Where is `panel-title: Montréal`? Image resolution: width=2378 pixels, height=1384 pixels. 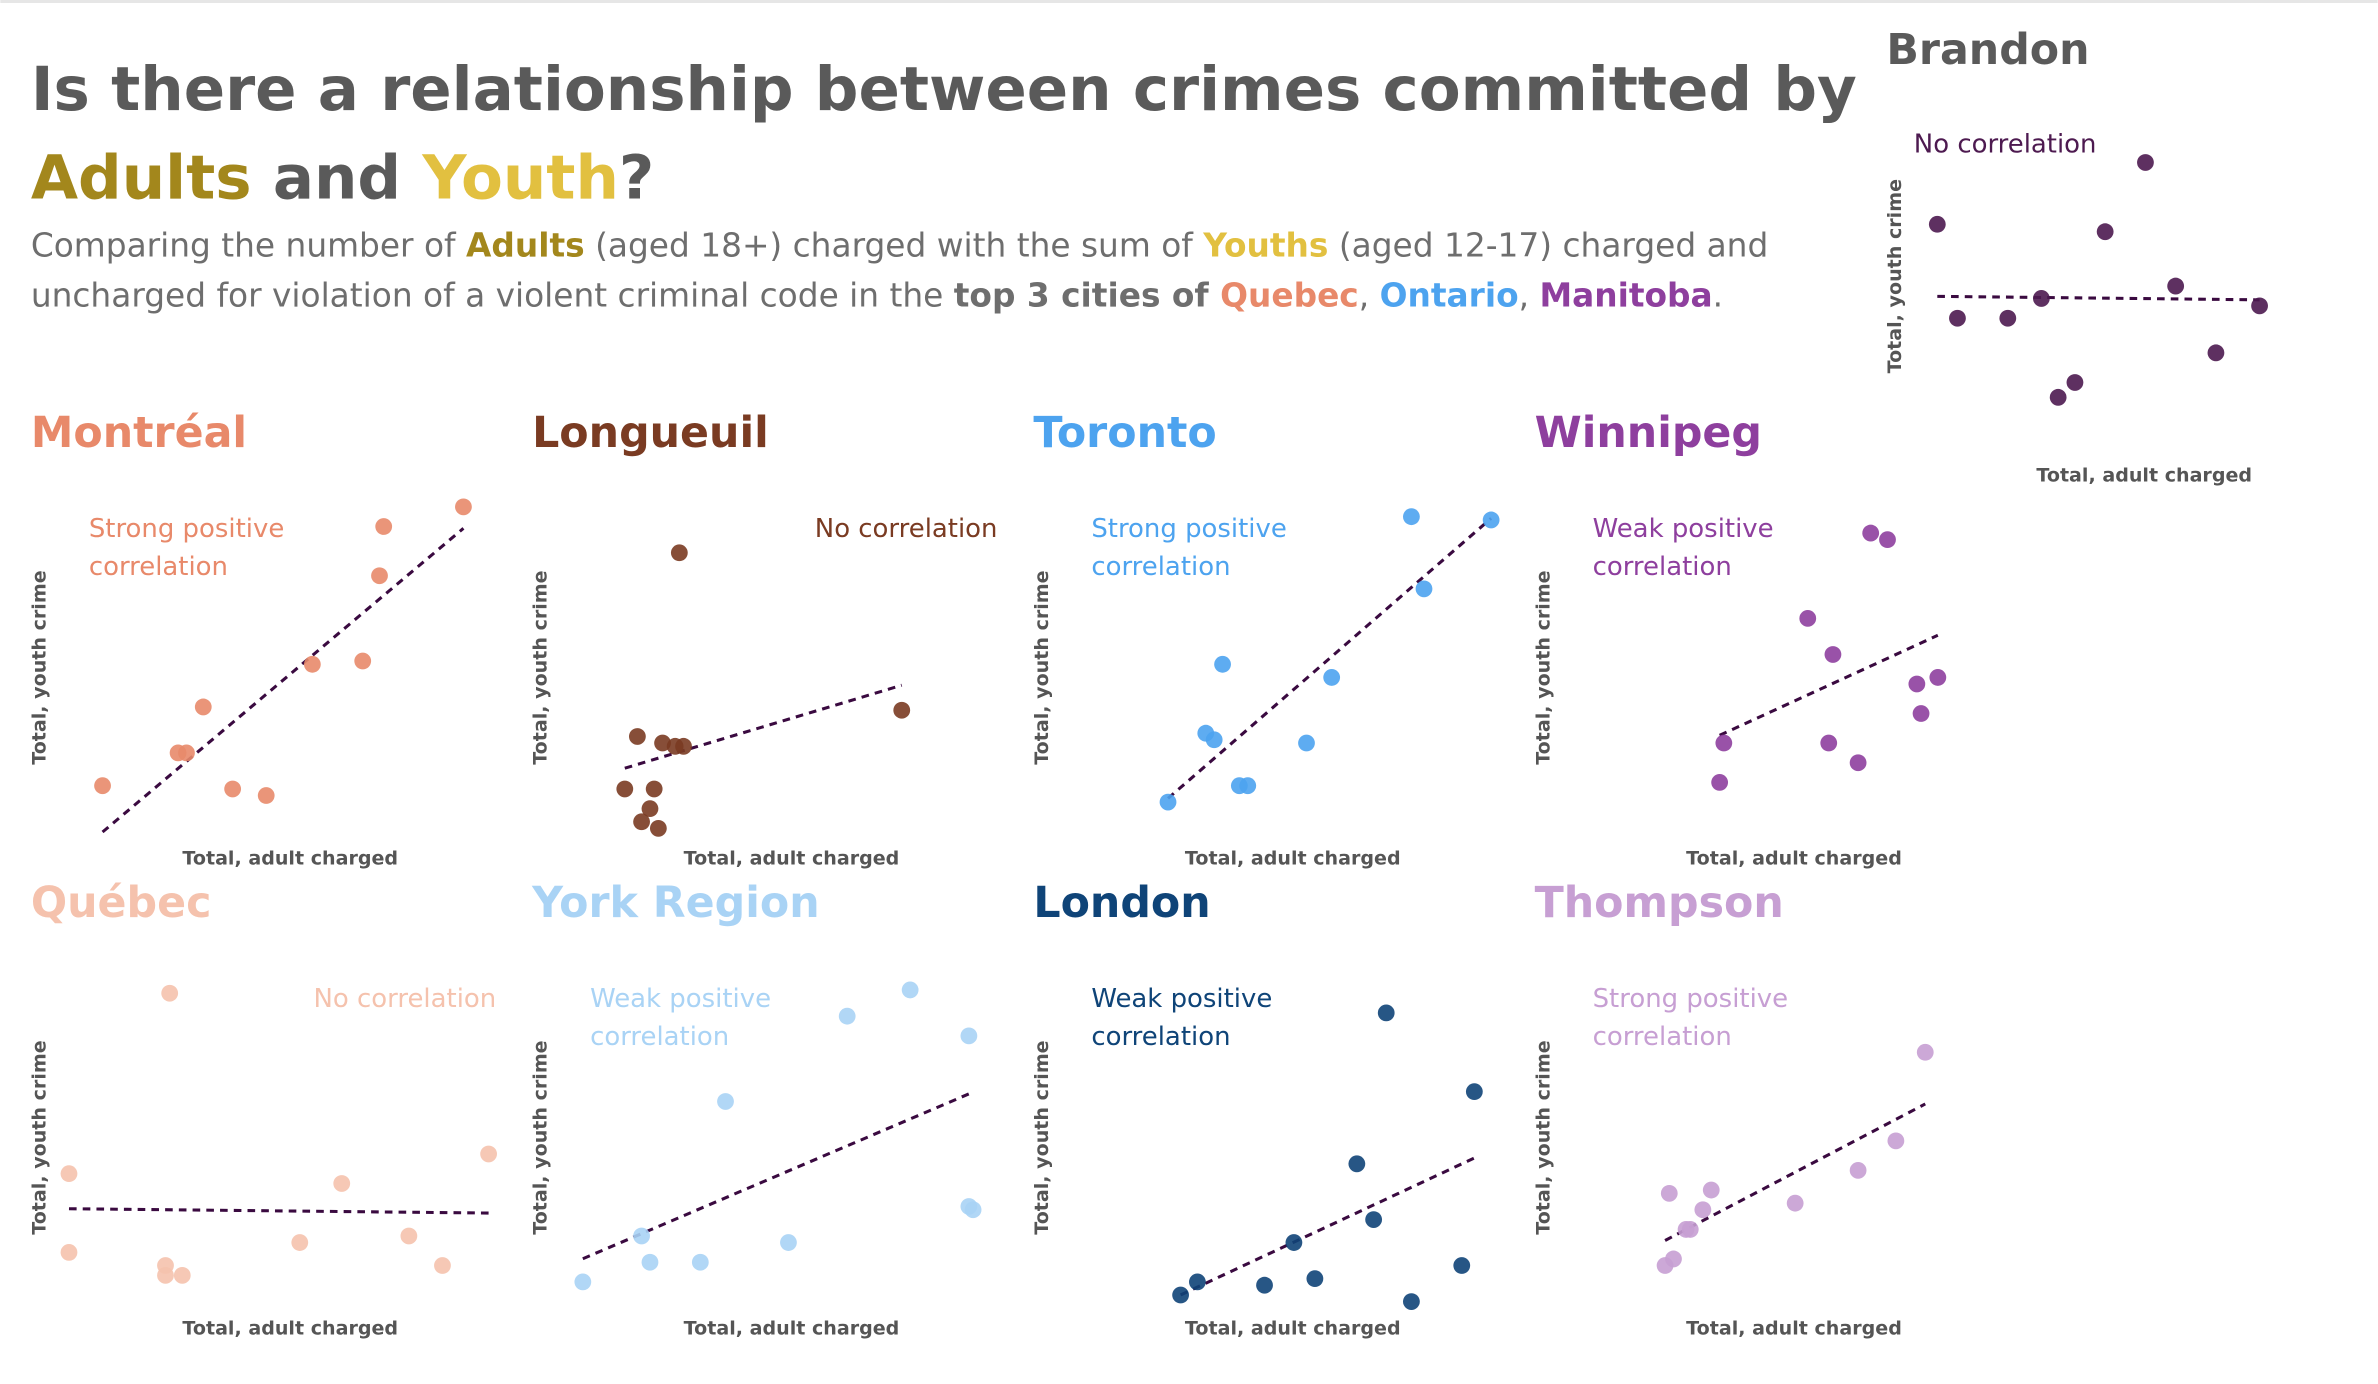 panel-title: Montréal is located at coordinates (139, 433).